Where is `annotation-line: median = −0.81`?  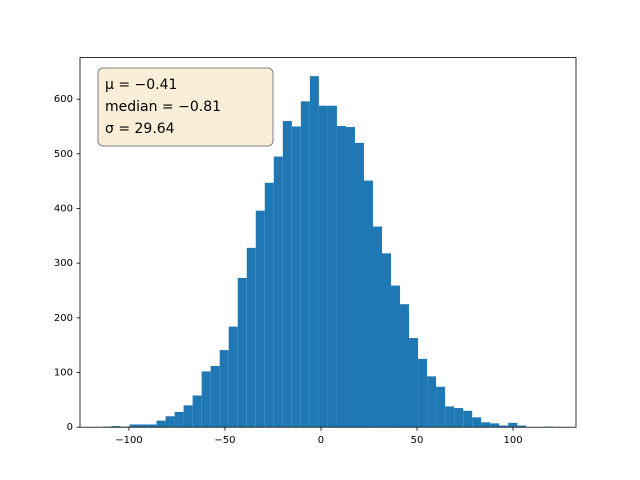 annotation-line: median = −0.81 is located at coordinates (163, 107).